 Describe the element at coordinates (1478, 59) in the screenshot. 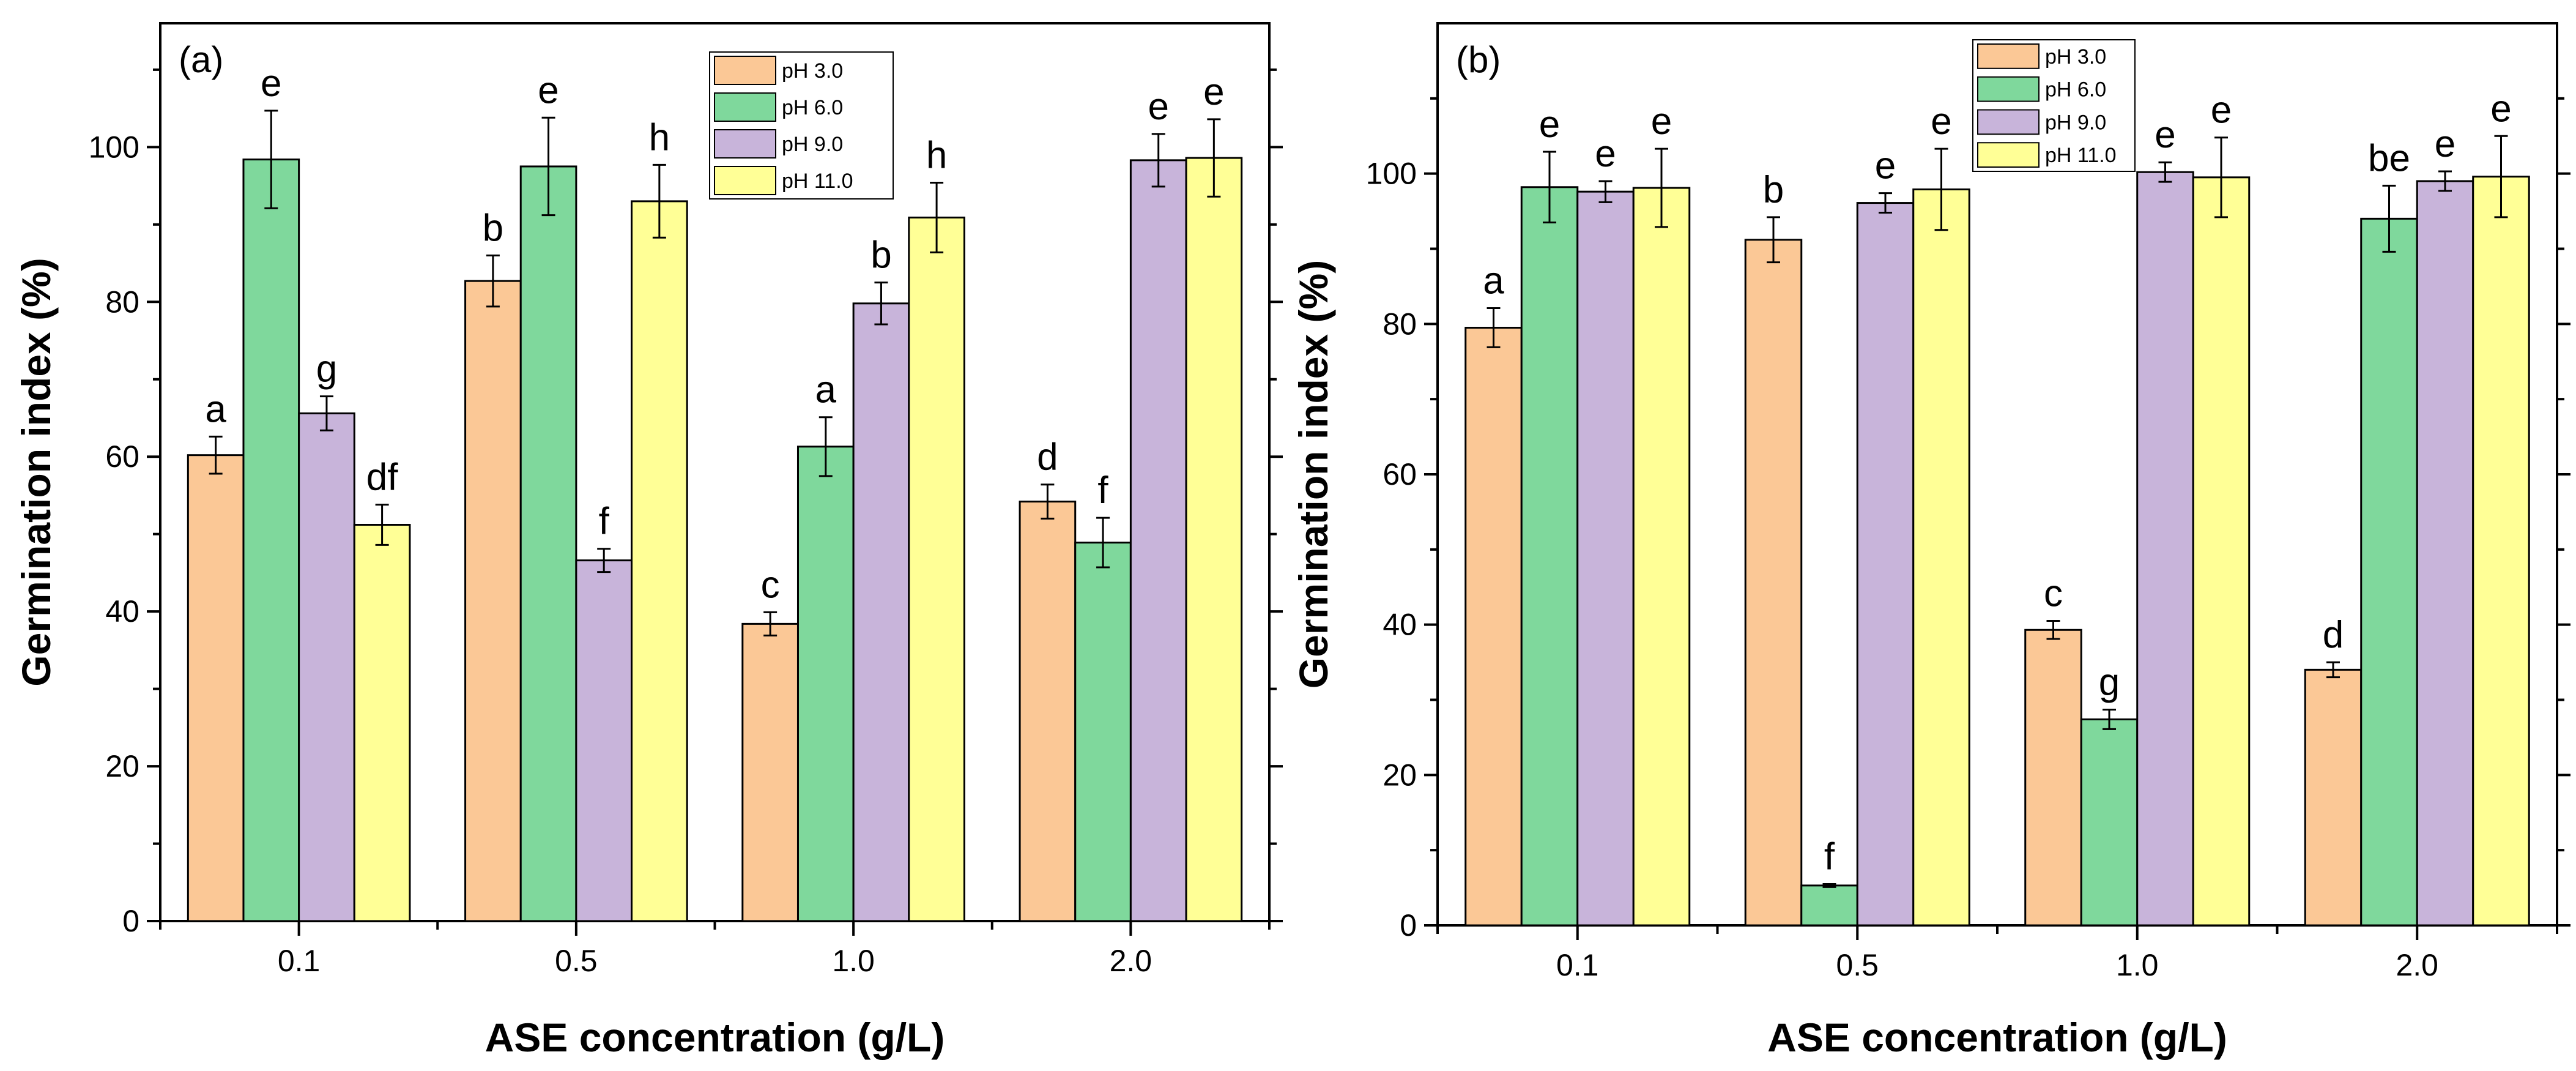

I see `panel-label: (b)` at that location.